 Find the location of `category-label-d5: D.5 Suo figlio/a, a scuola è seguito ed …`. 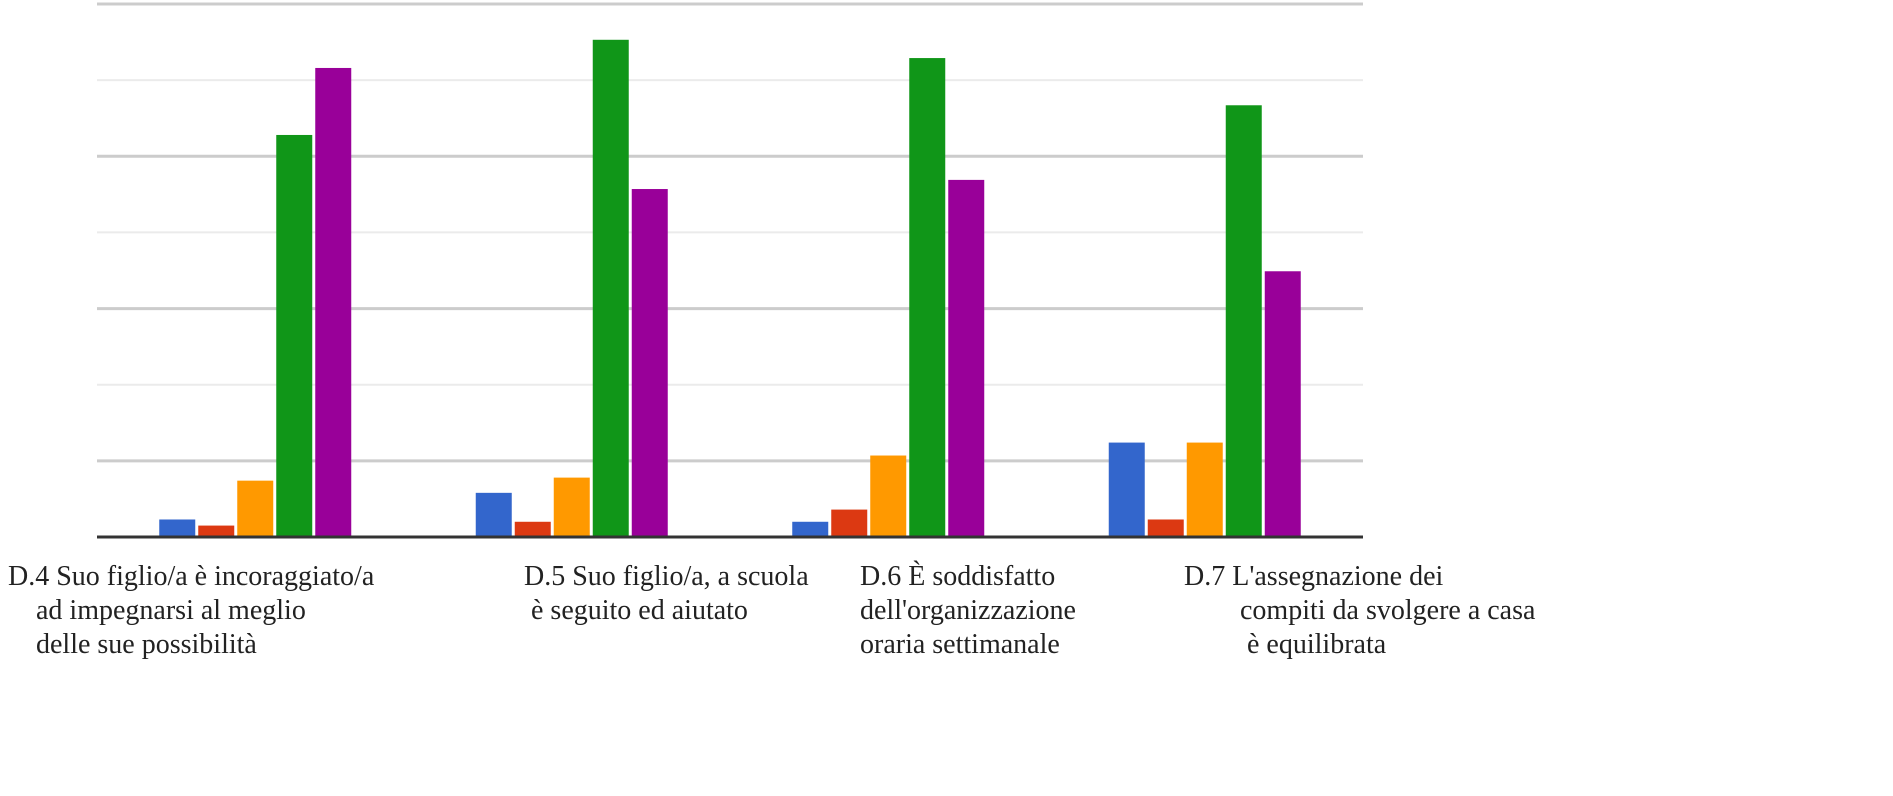

category-label-d5: D.5 Suo figlio/a, a scuola è seguito ed … is located at coordinates (666, 593).